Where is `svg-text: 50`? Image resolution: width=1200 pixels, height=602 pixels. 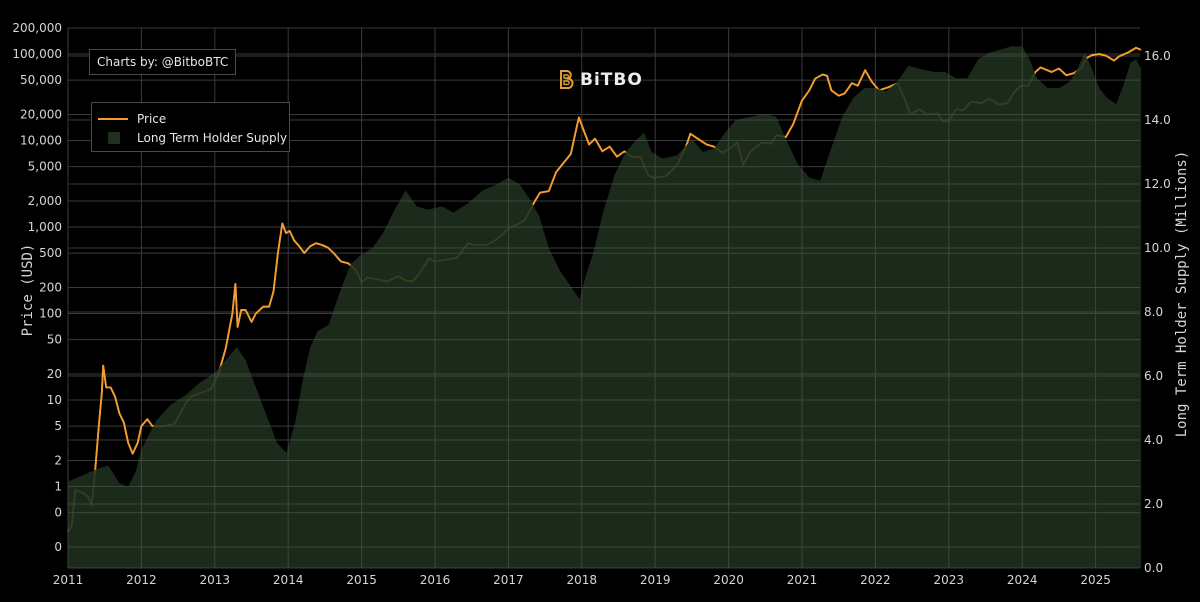
svg-text: 50 is located at coordinates (54, 340).